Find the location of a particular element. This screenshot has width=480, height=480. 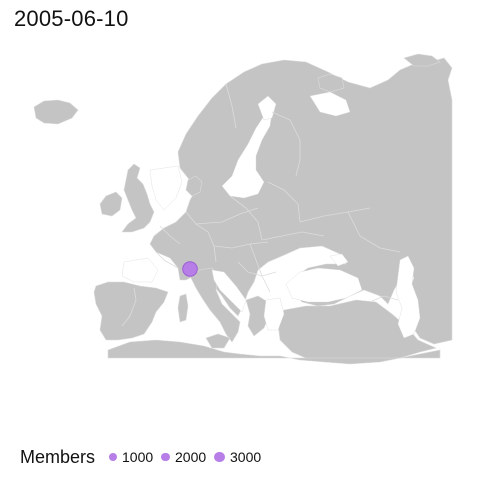

legend-label-1000: 1000 is located at coordinates (138, 457).